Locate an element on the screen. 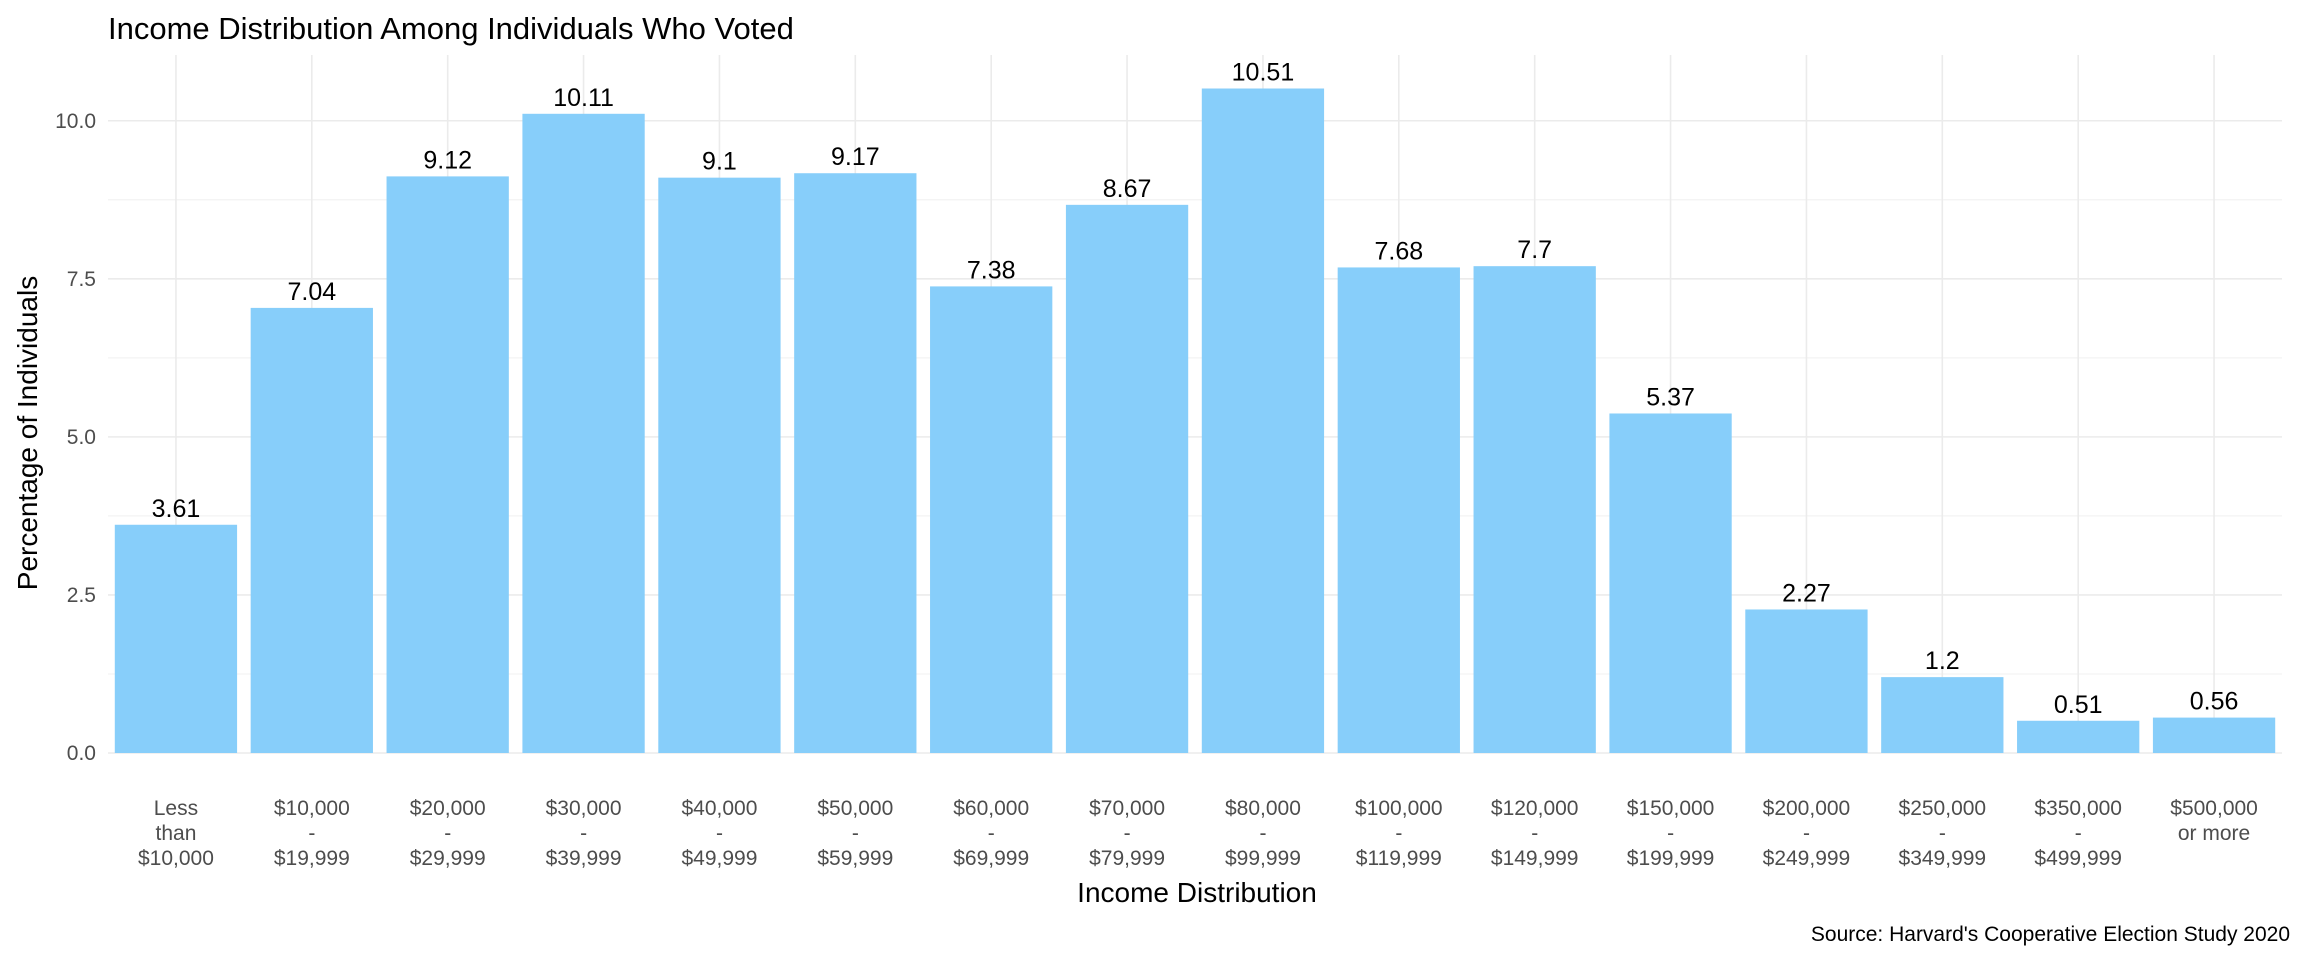 The width and height of the screenshot is (2304, 960). x-tick-label-line: $69,999 is located at coordinates (991, 858).